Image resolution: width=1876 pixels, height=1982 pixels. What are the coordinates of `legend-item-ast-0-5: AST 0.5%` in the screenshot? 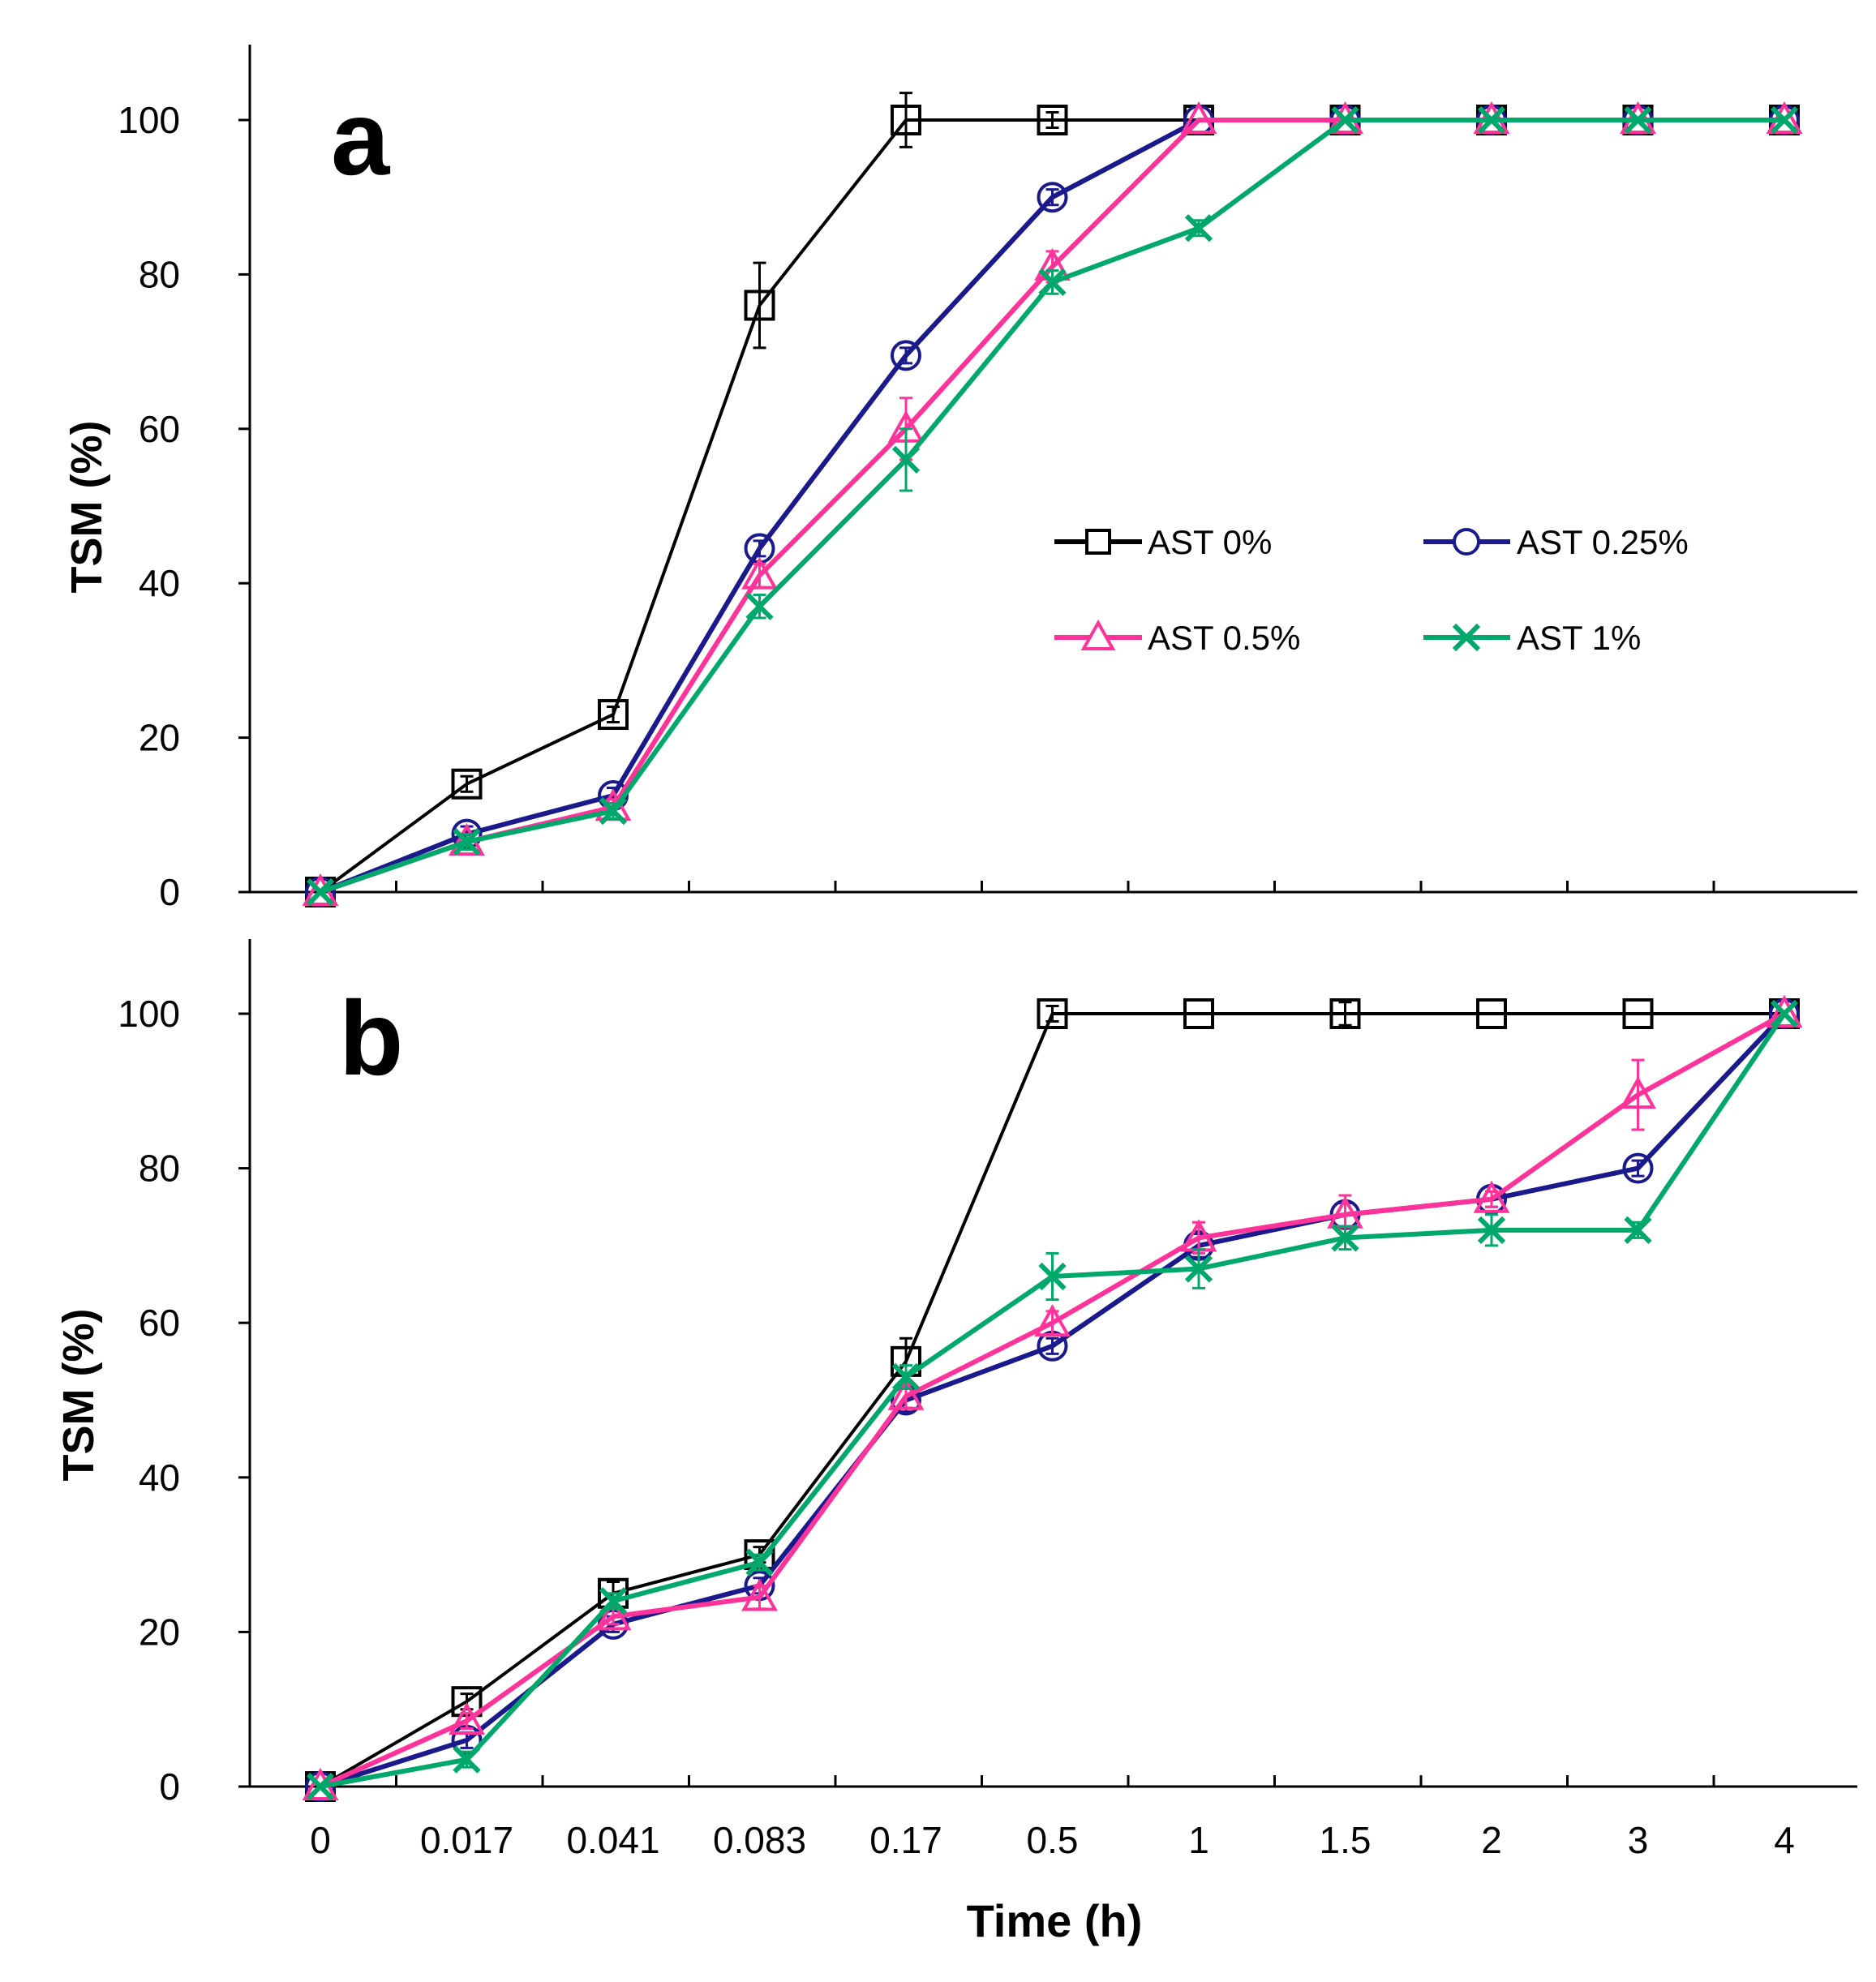 It's located at (1177, 638).